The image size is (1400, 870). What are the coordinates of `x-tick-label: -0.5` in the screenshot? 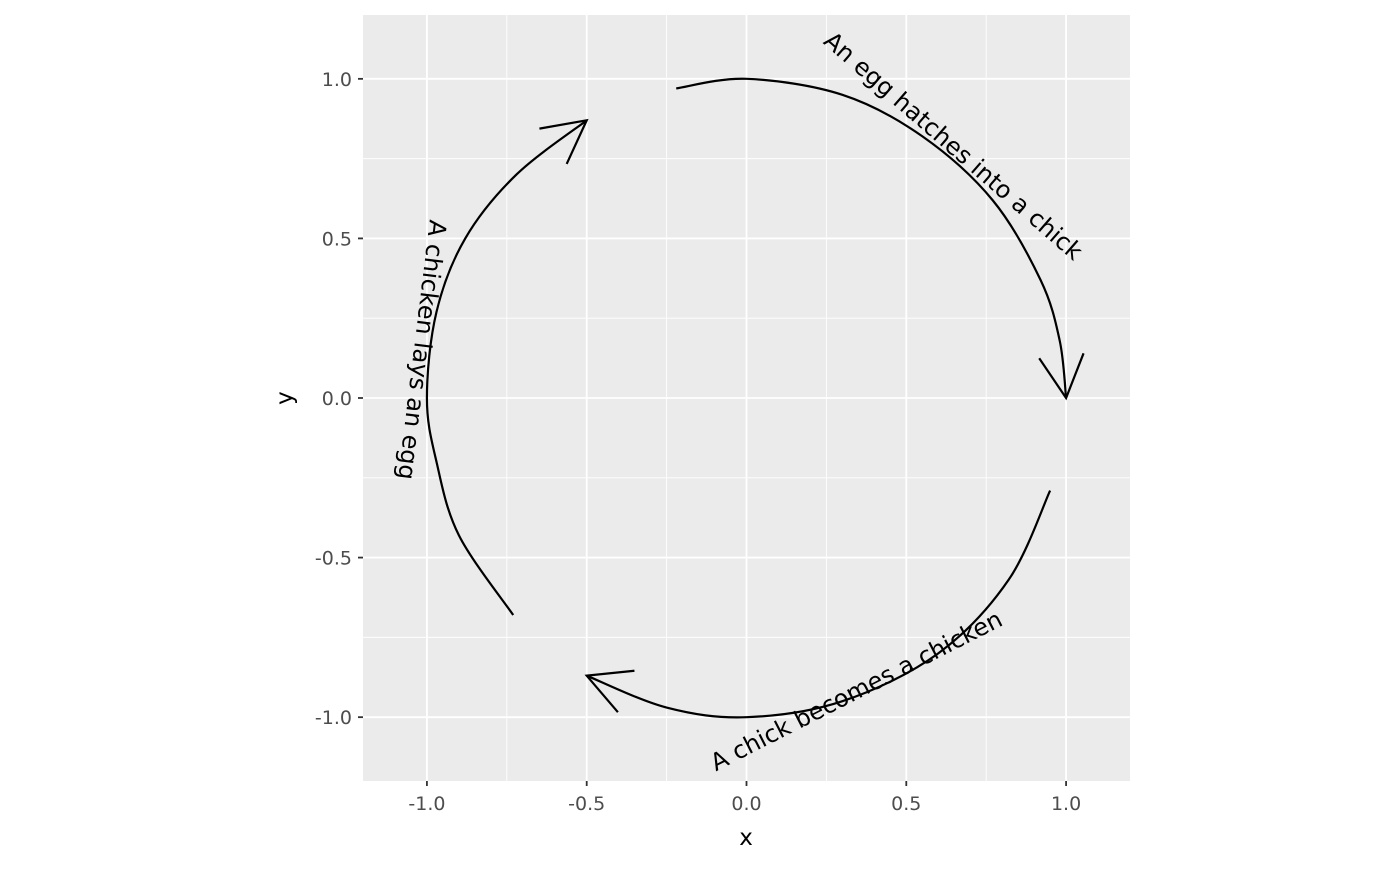 It's located at (586, 804).